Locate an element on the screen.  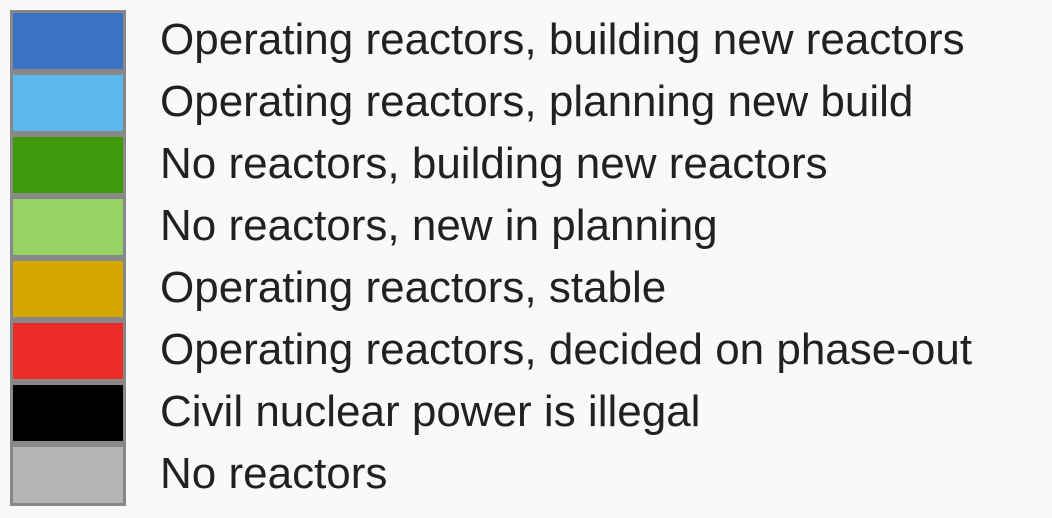
legend-item: No reactors, new in planning is located at coordinates (526, 227).